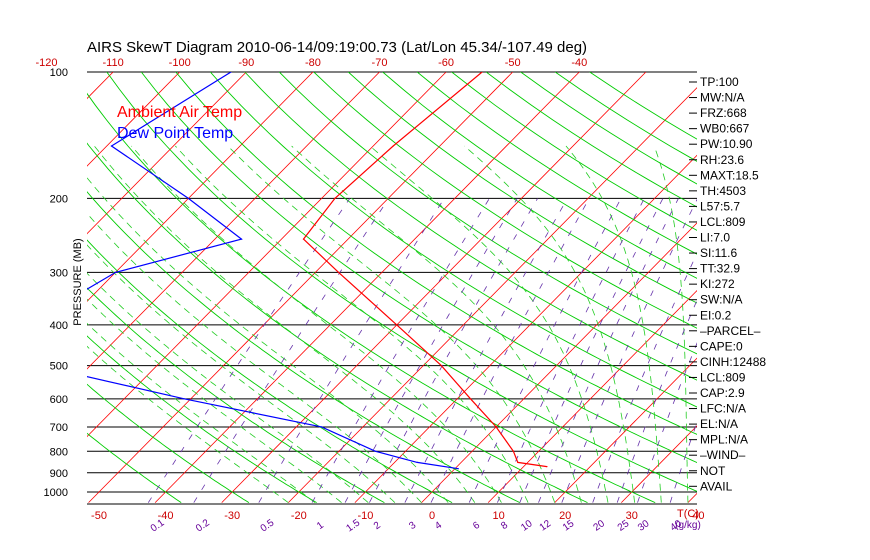  I want to click on legend-entry: Dew Point Temp, so click(175, 133).